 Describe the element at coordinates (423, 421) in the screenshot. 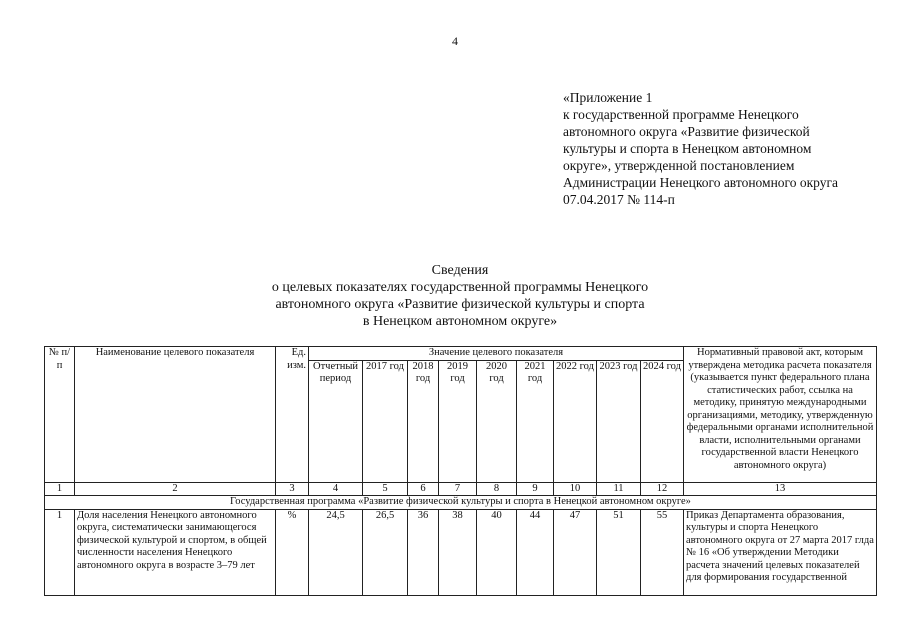

I see `header-period: 2018 год` at that location.